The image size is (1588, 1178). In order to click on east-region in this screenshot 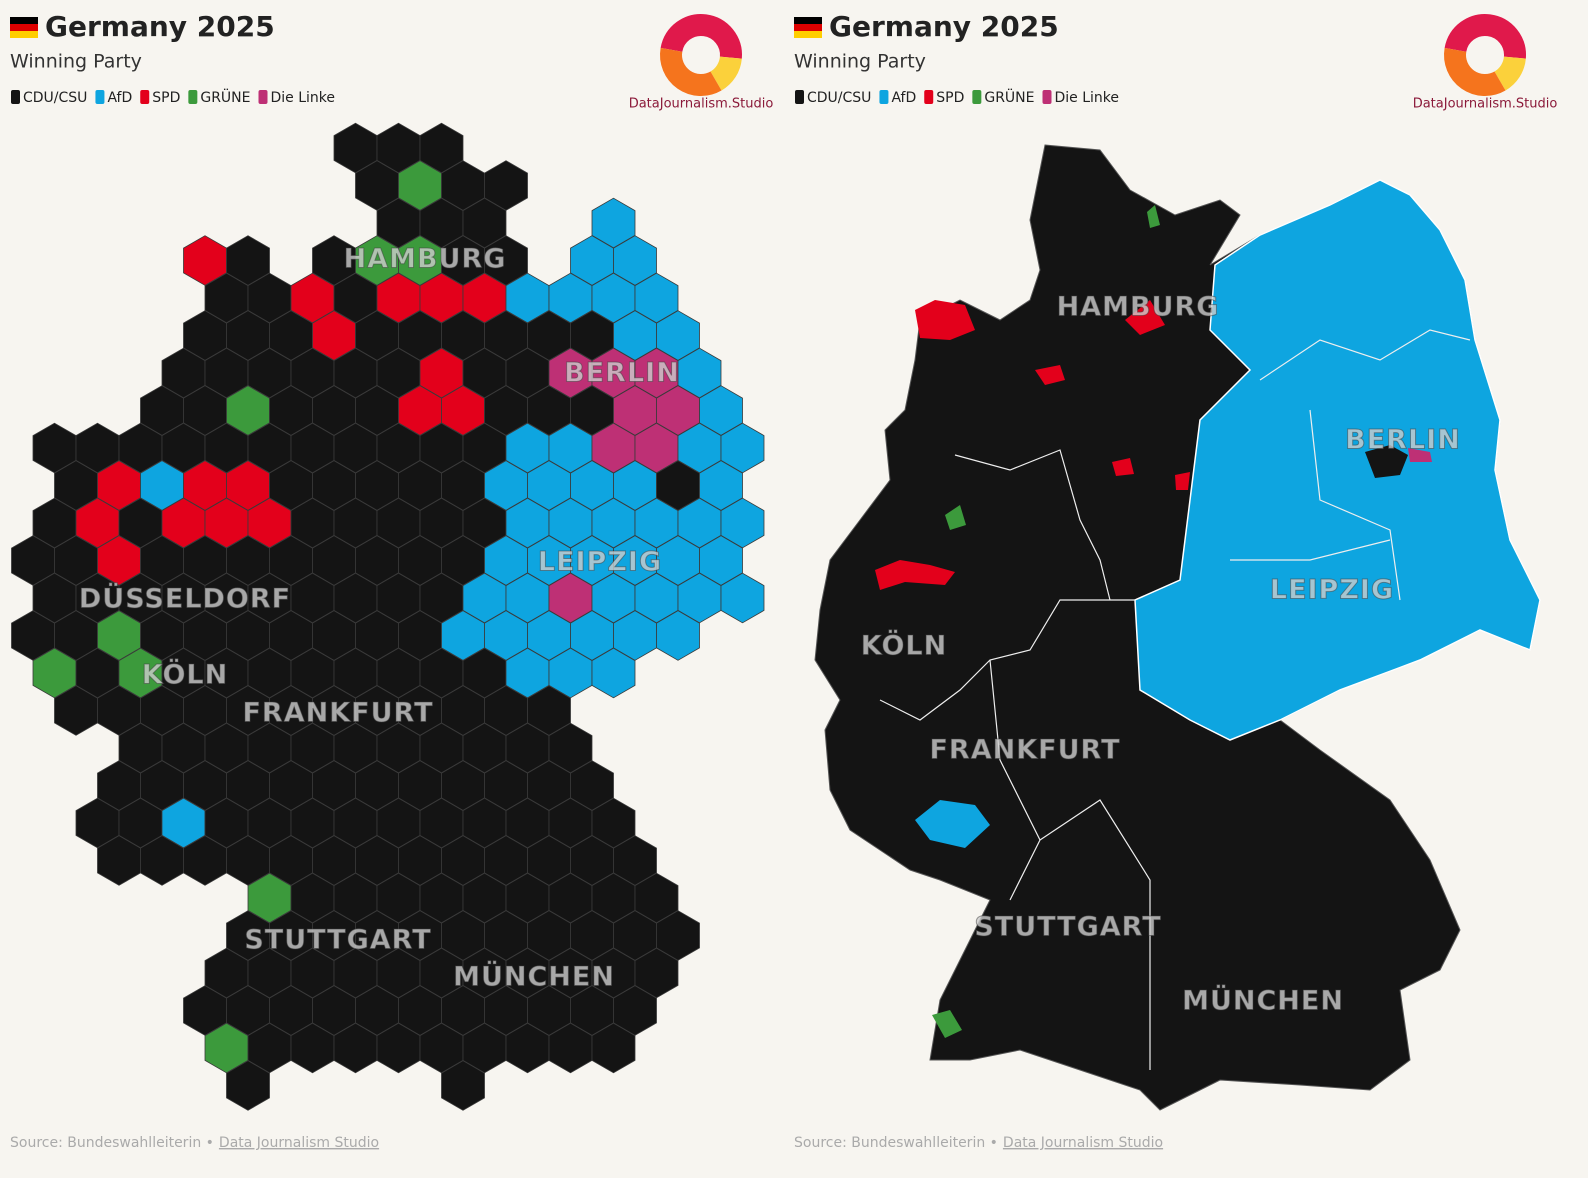, I will do `click(1337, 460)`.